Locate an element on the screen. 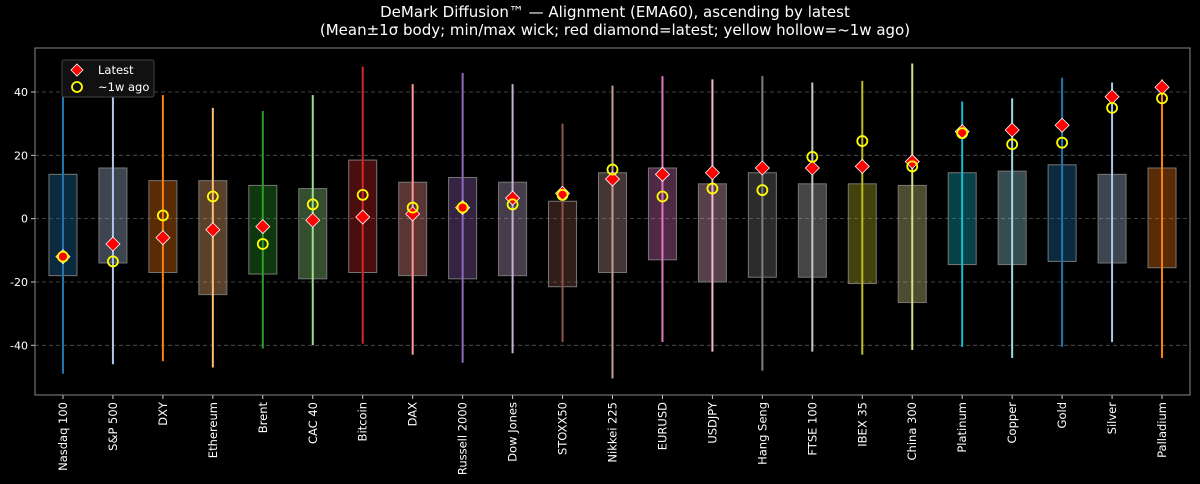  x-tick-label: IBEX 35 is located at coordinates (862, 424).